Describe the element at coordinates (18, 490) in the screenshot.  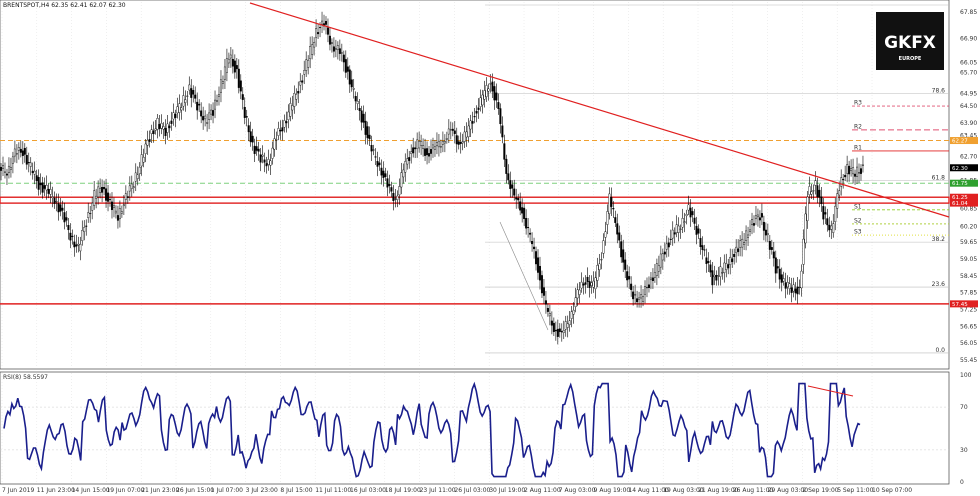
I see `time-tick: 7 Jun 2019` at that location.